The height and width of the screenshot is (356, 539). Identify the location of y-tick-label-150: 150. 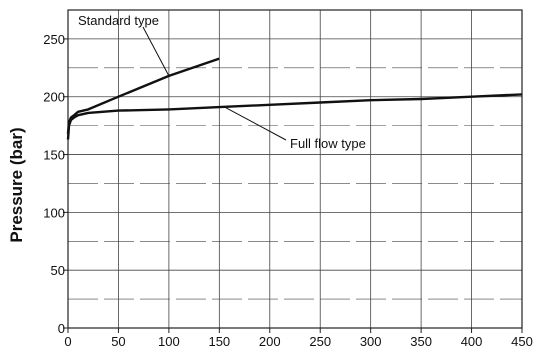
(54, 155).